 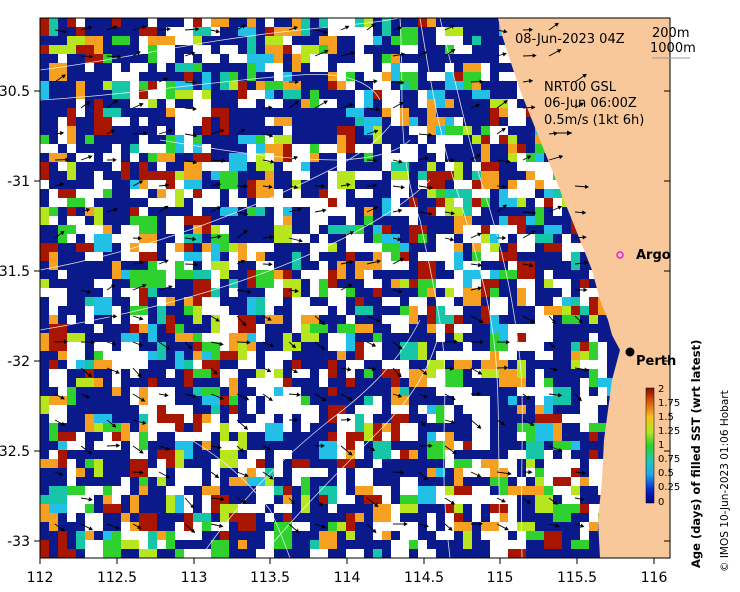 What do you see at coordinates (670, 33) in the screenshot?
I see `contour-200-label: 200m` at bounding box center [670, 33].